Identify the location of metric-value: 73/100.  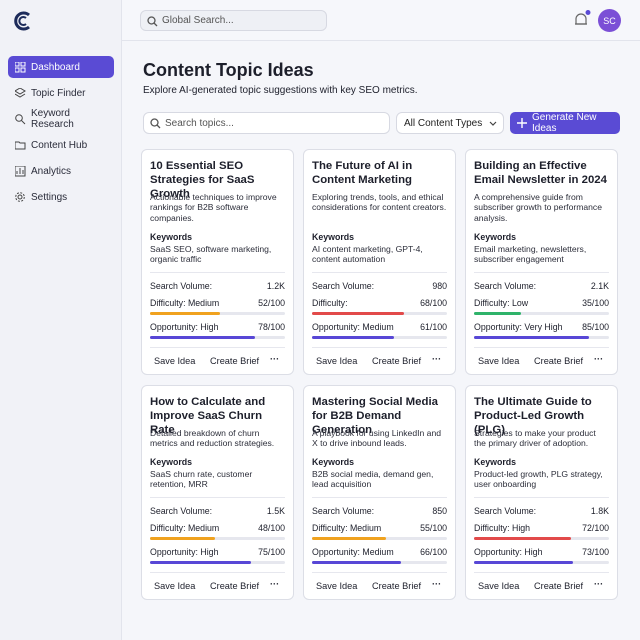
(595, 552).